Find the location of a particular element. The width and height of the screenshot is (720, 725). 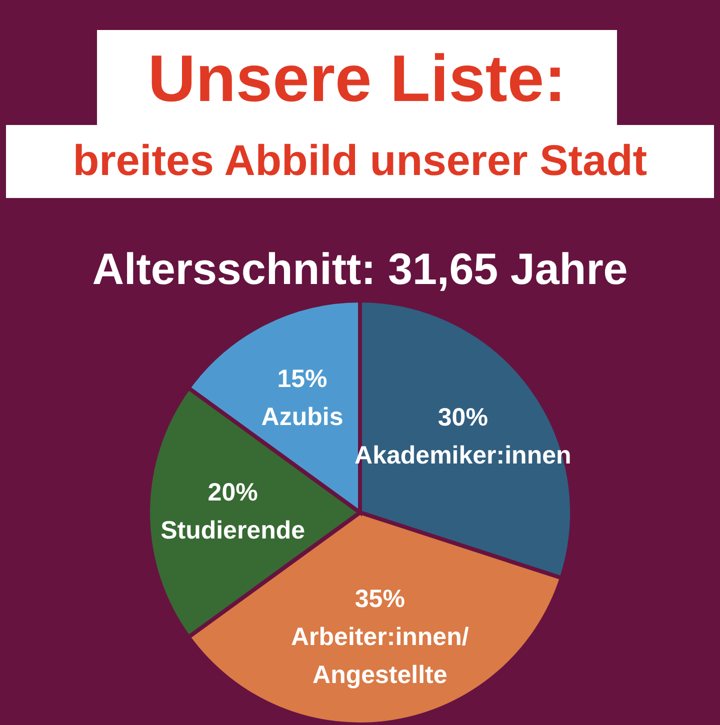

data-label: 20% is located at coordinates (233, 492).